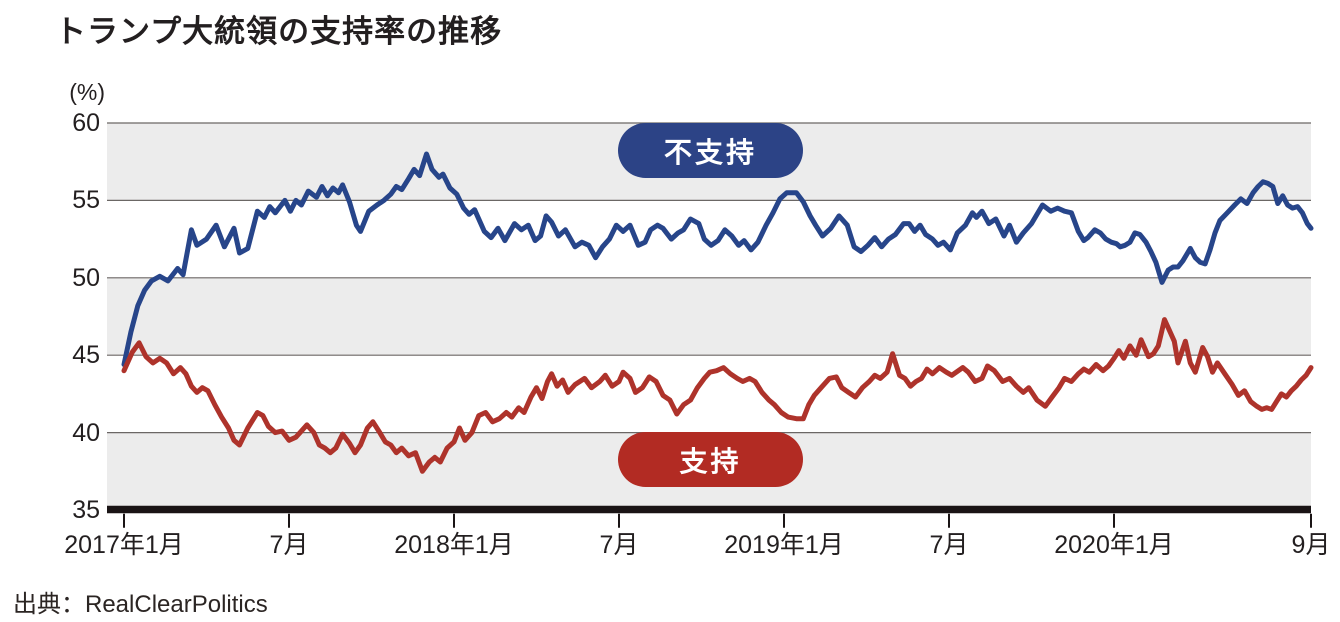 The width and height of the screenshot is (1340, 622). Describe the element at coordinates (87, 92) in the screenshot. I see `y-axis-unit-label: (%)` at that location.